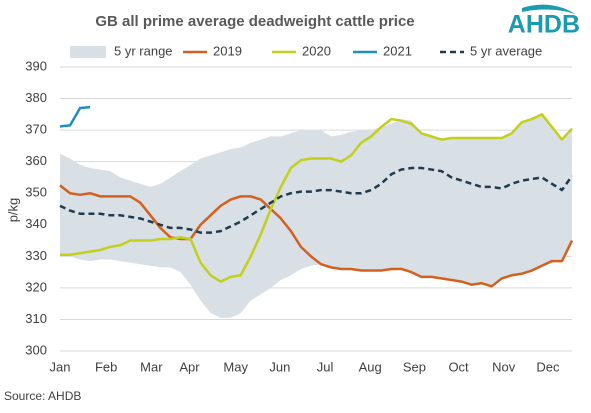 Image resolution: width=591 pixels, height=413 pixels. Describe the element at coordinates (36, 286) in the screenshot. I see `y-tick-label: 320` at that location.